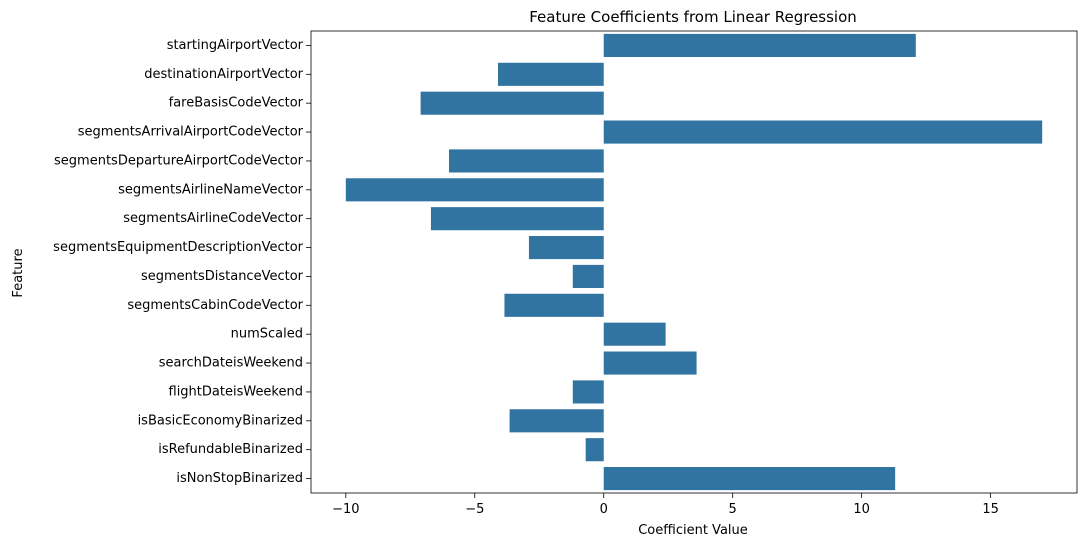 Image resolution: width=1090 pixels, height=545 pixels. Describe the element at coordinates (554, 305) in the screenshot. I see `bar-segmentsCabinCodeVector` at that location.